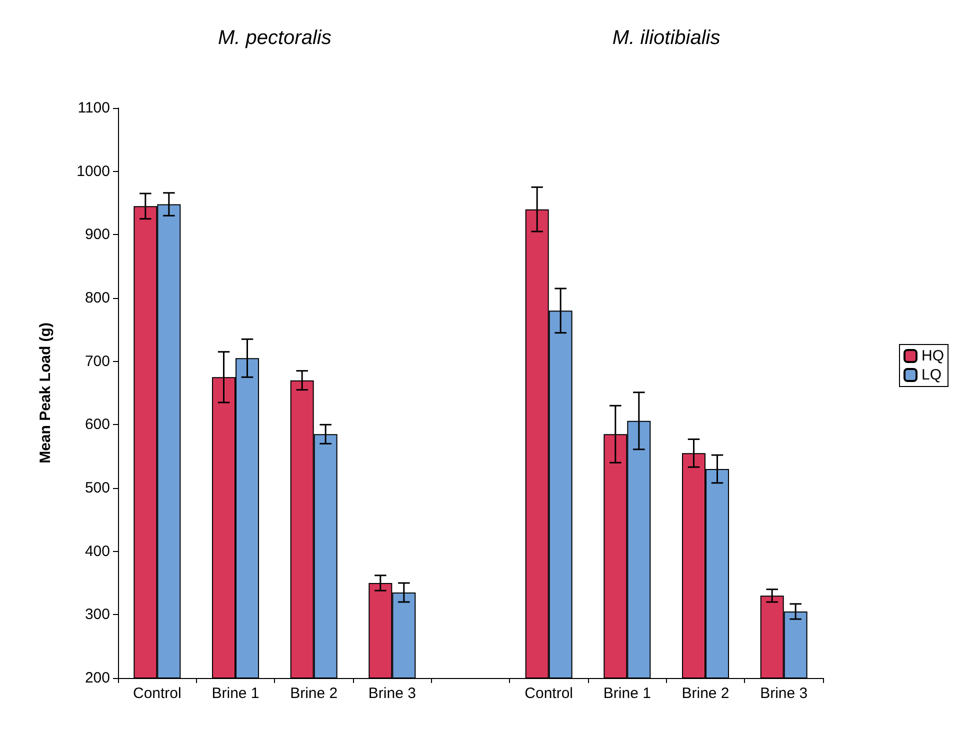 This screenshot has width=963, height=734. What do you see at coordinates (97, 615) in the screenshot?
I see `y-tick-label: 300` at bounding box center [97, 615].